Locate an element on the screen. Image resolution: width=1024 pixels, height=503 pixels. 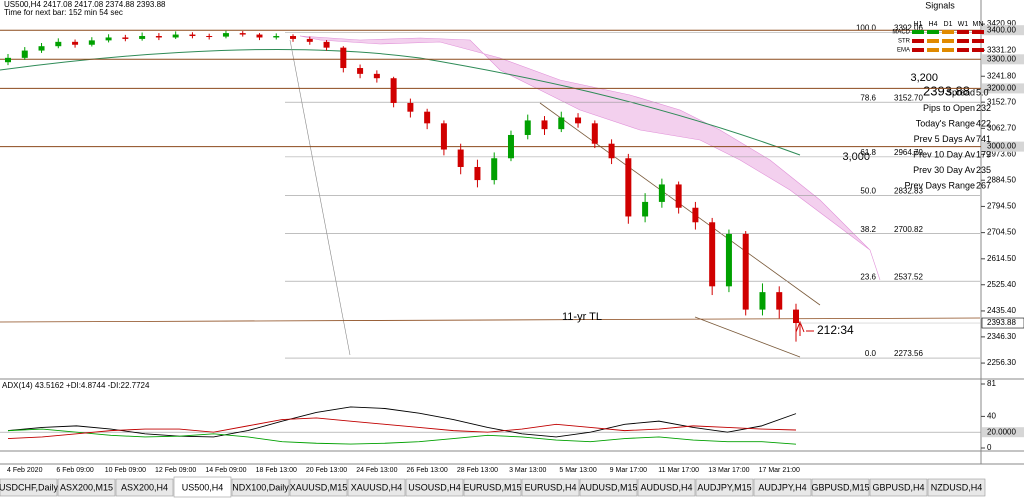
stat-label: Spread is located at coordinates (960, 92).